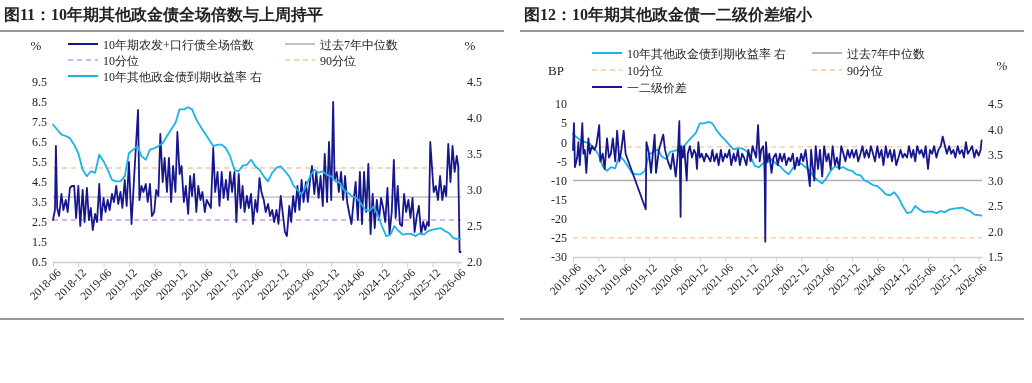 The height and width of the screenshot is (383, 1032). Describe the element at coordinates (39, 142) in the screenshot. I see `y-tick-label: 6.5` at that location.